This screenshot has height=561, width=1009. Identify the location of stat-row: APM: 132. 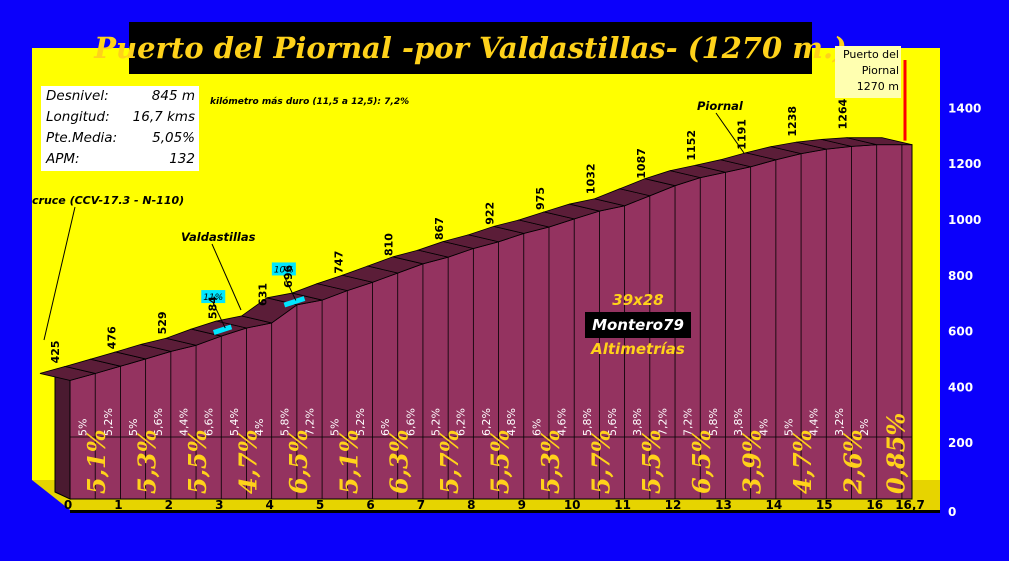
(120, 159).